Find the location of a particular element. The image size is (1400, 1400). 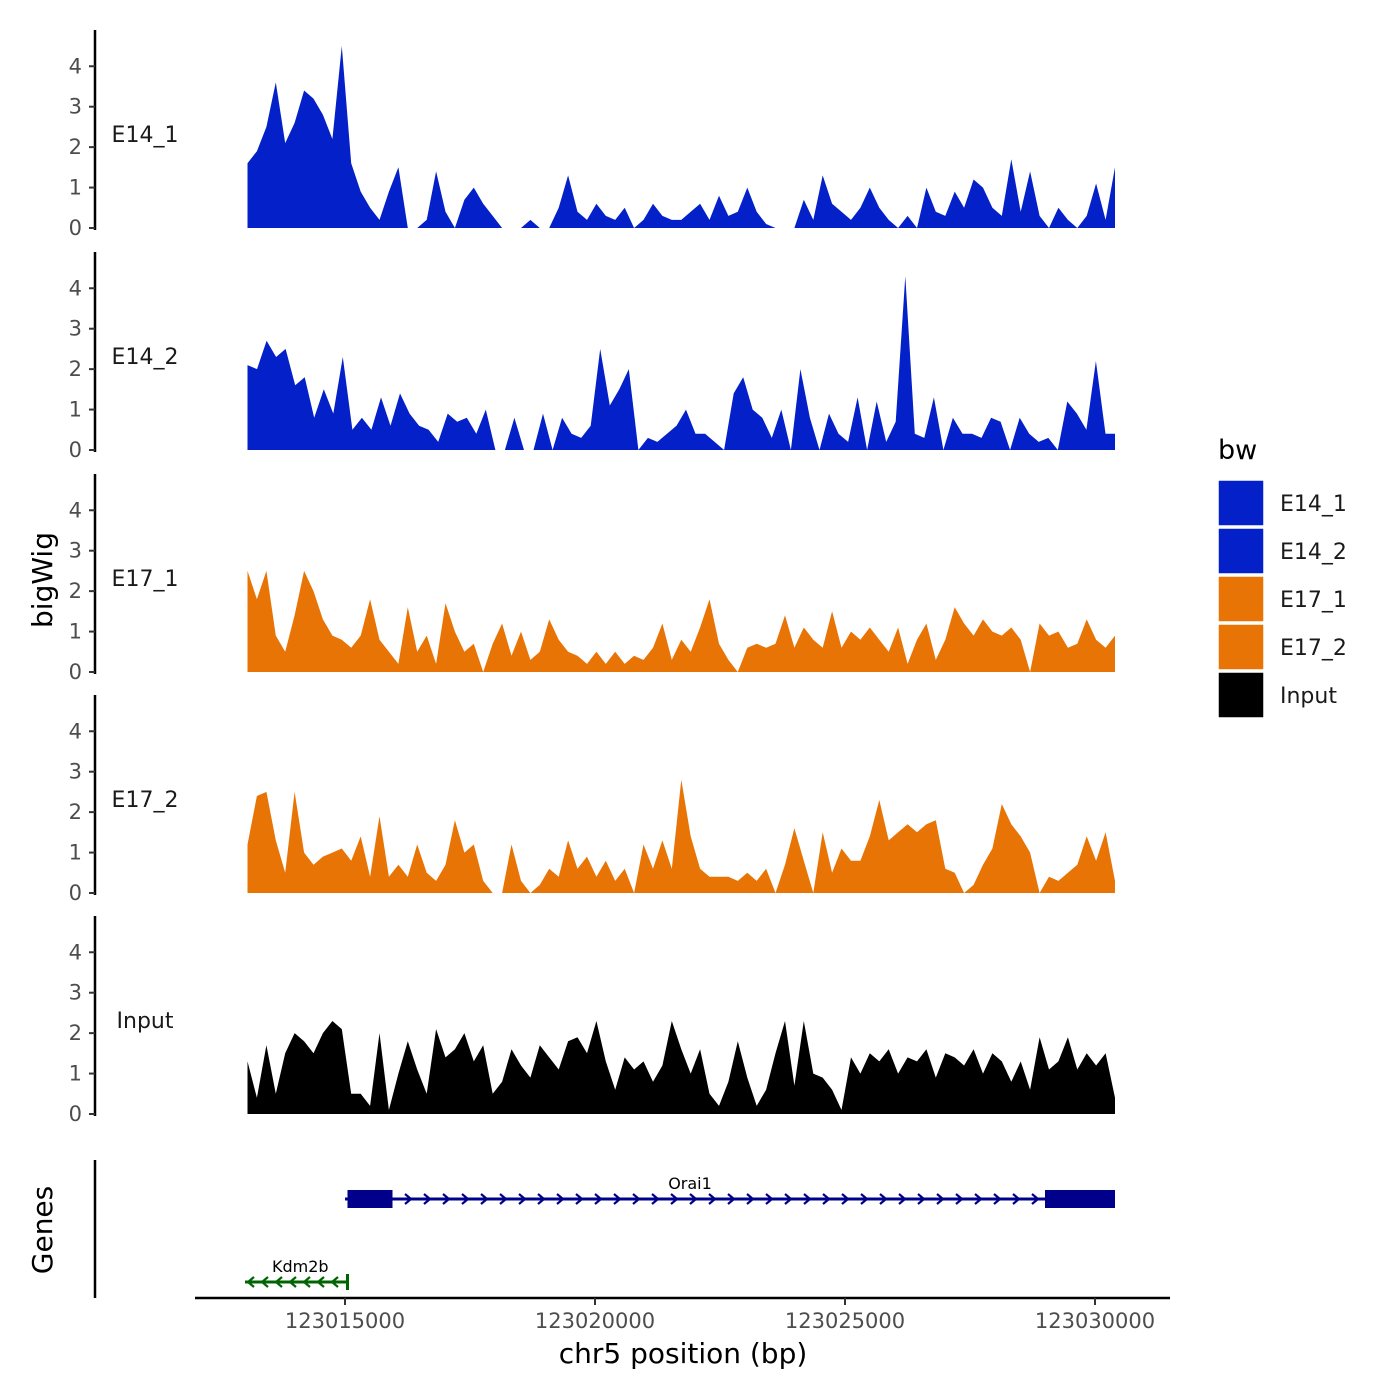

track-e17-2: 0 1 2 3 4 E17_2 is located at coordinates (592, 800).